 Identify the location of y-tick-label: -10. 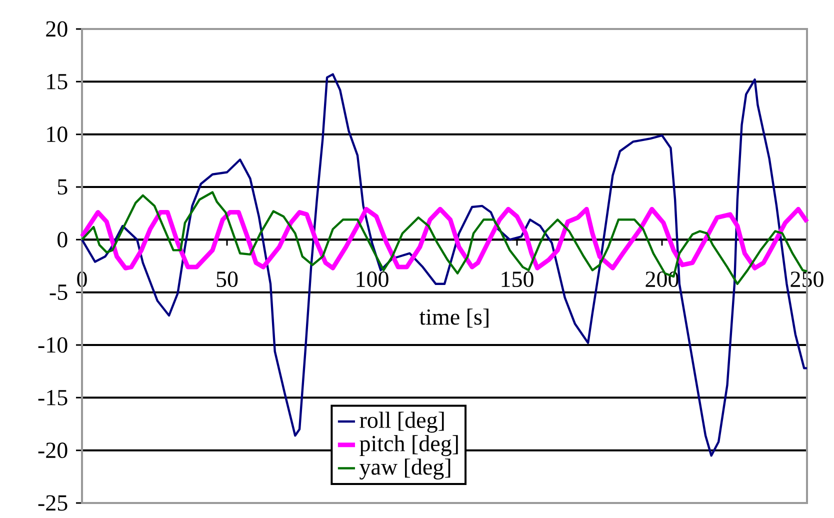
(53, 345).